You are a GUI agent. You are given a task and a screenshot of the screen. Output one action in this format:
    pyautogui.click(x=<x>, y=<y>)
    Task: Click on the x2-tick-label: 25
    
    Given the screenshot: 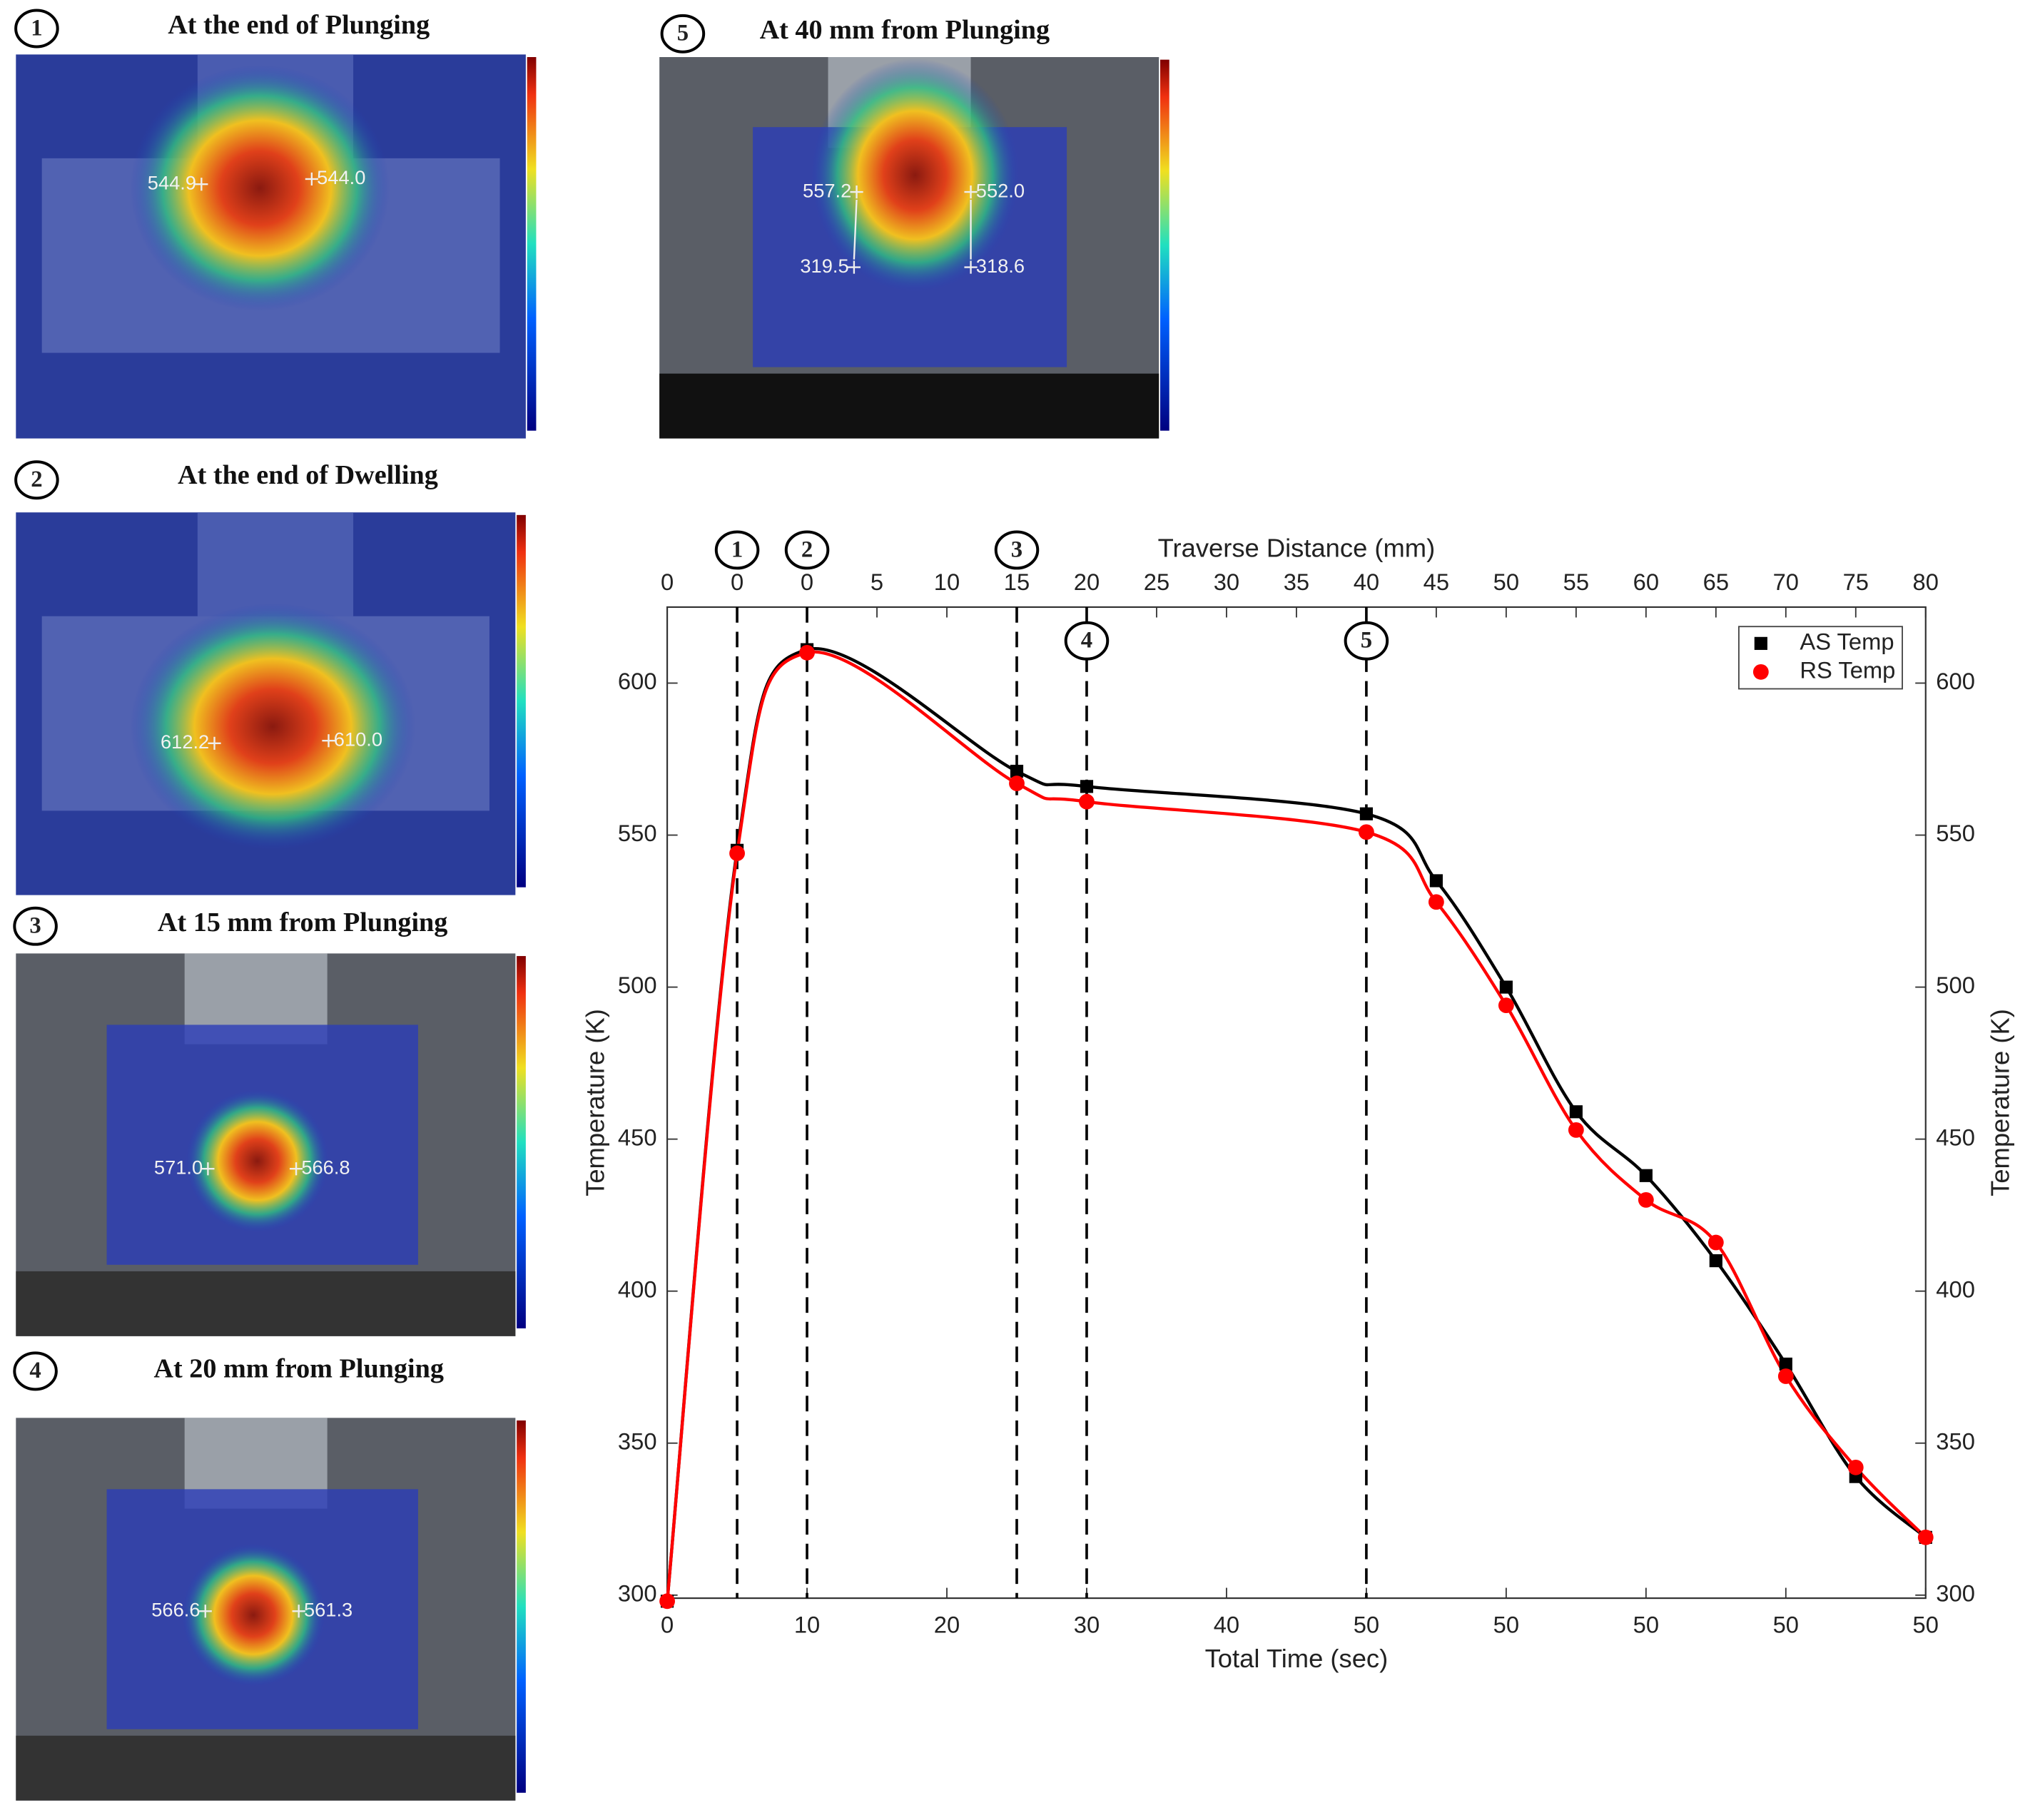 What is the action you would take?
    pyautogui.click(x=1156, y=582)
    